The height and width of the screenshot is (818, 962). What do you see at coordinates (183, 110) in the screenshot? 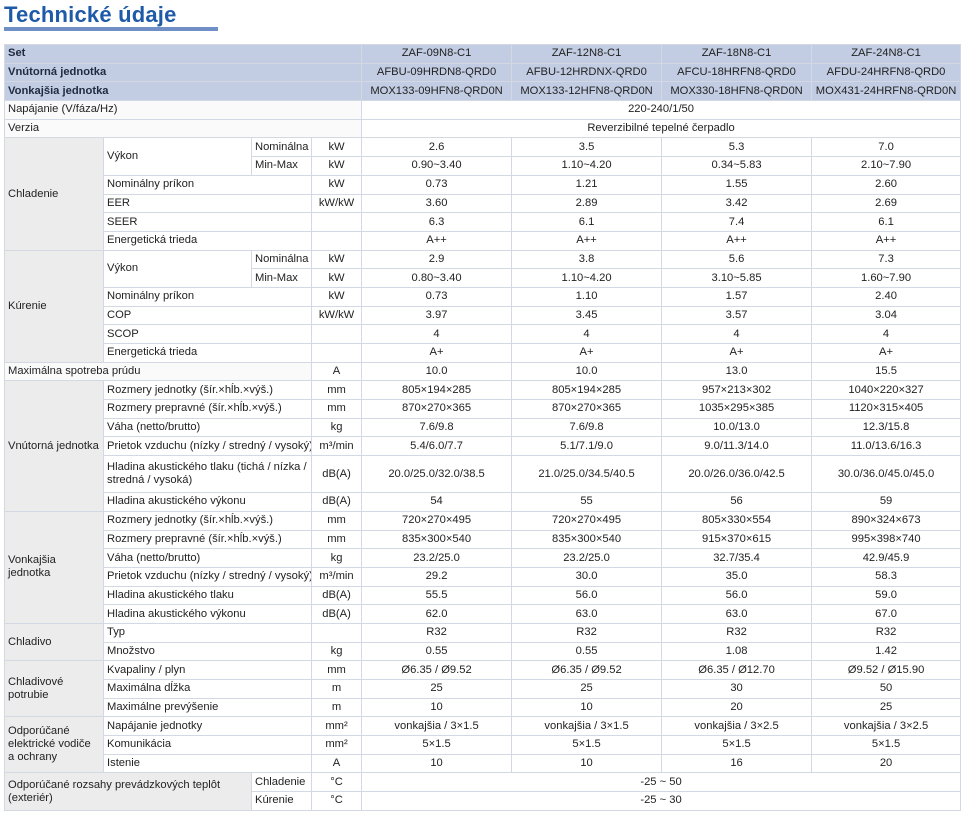
I see `spec-label: Napájanie (V/fáza/Hz)` at bounding box center [183, 110].